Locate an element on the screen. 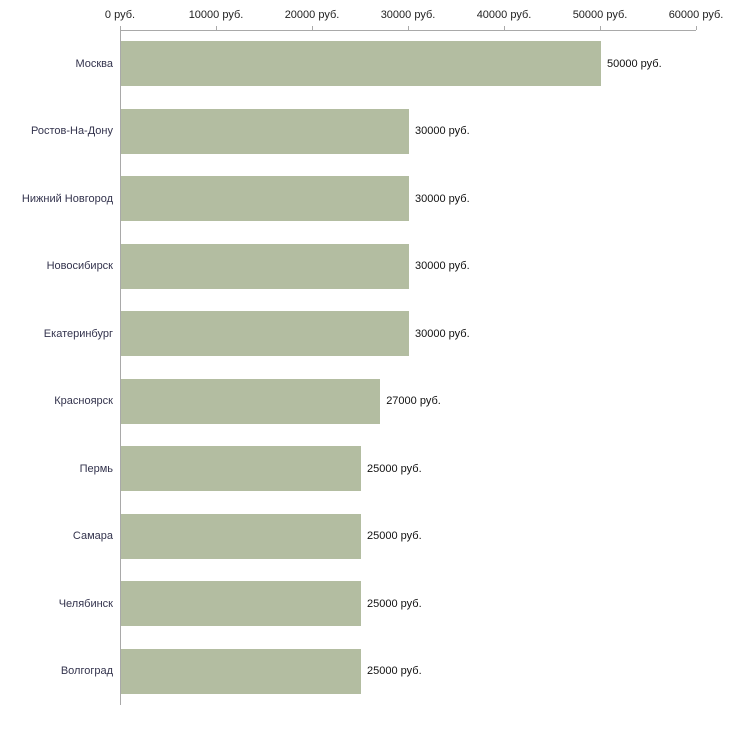 The image size is (730, 730). chart-row: Самара 25000 руб. is located at coordinates (365, 536).